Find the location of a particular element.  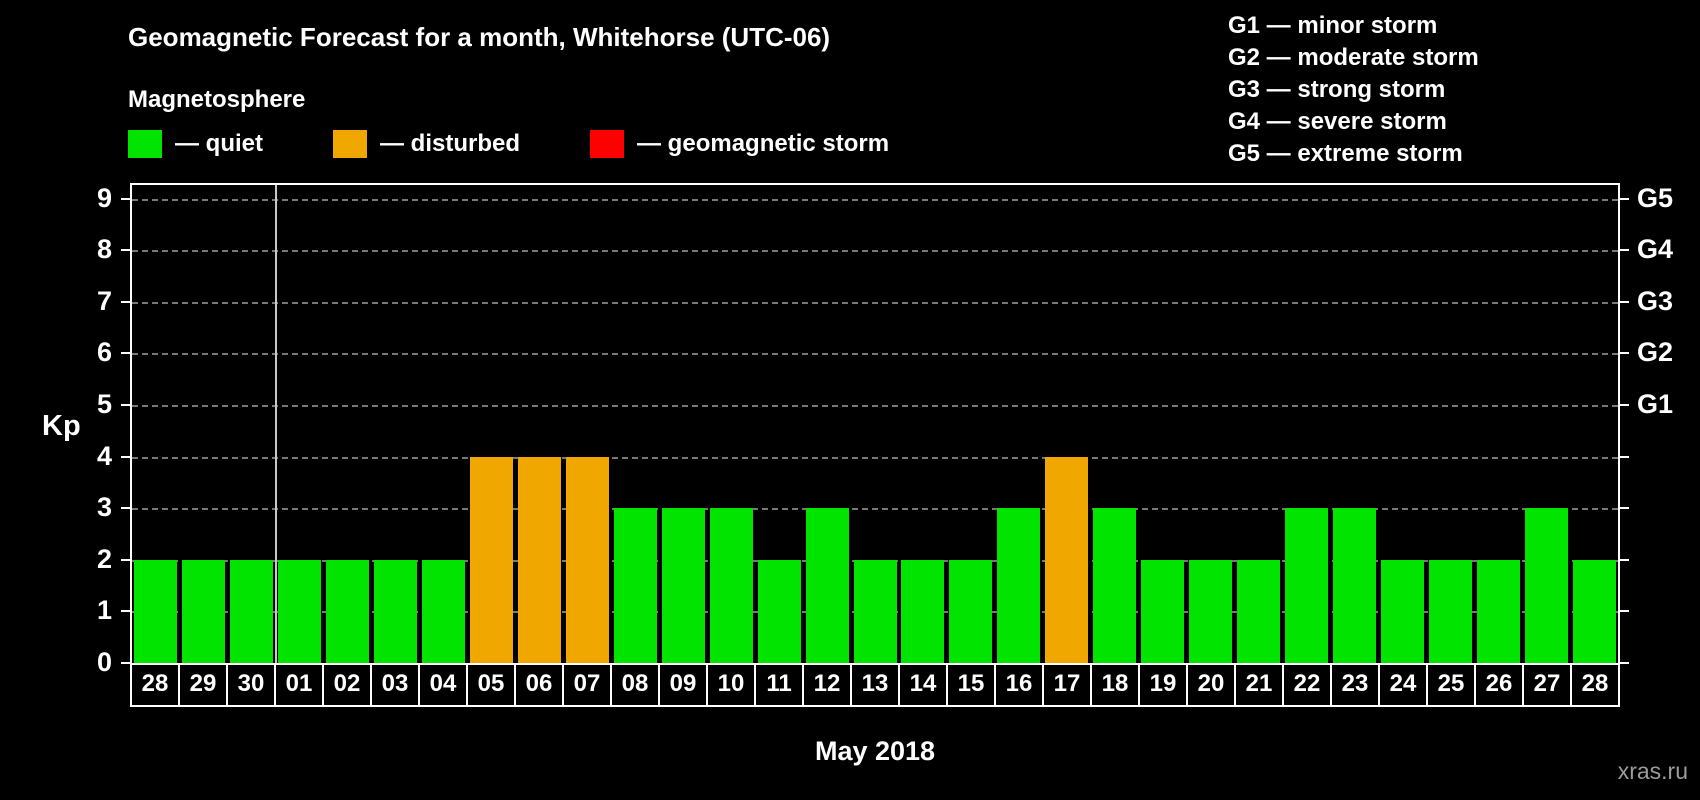

y-axis-tick-label: 4 is located at coordinates (104, 455).